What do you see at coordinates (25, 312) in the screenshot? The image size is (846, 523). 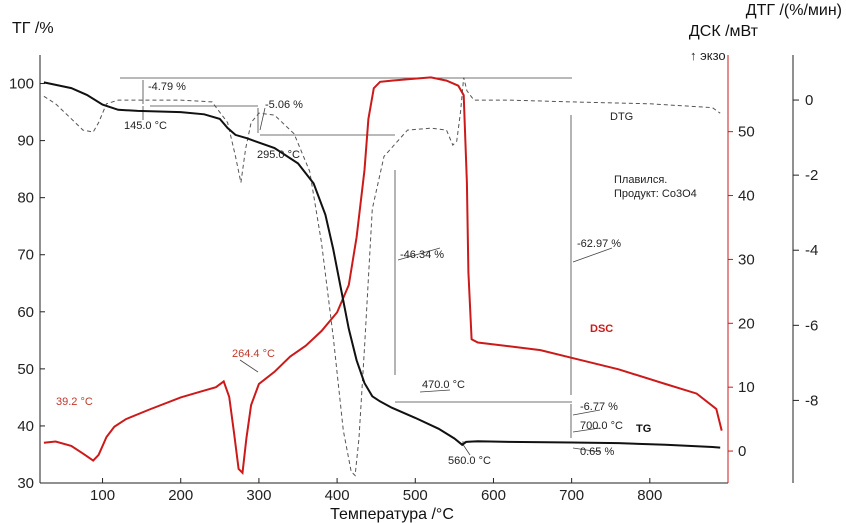 I see `y-left-tick-label: 60` at bounding box center [25, 312].